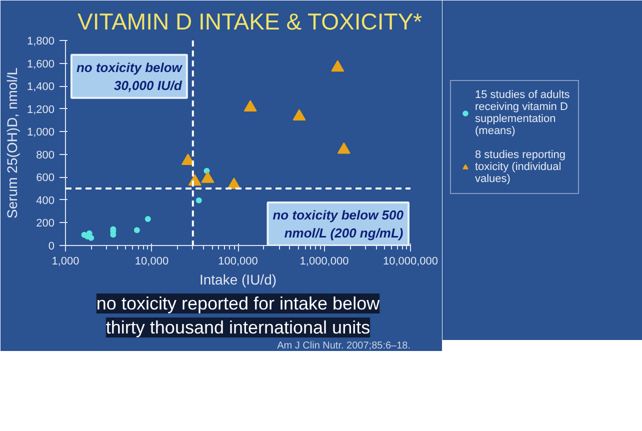 The height and width of the screenshot is (431, 642). What do you see at coordinates (12, 142) in the screenshot?
I see `y-axis-title: Serum 25(OH)D, nmol/L` at bounding box center [12, 142].